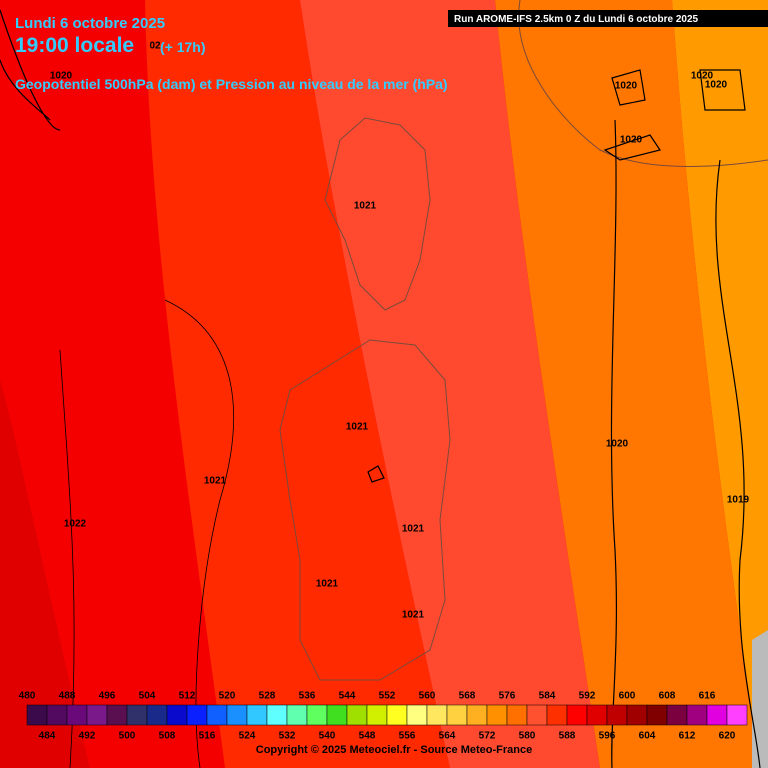 This screenshot has width=768, height=768. What do you see at coordinates (90, 23) in the screenshot?
I see `date: Lundi 6 octobre 2025` at bounding box center [90, 23].